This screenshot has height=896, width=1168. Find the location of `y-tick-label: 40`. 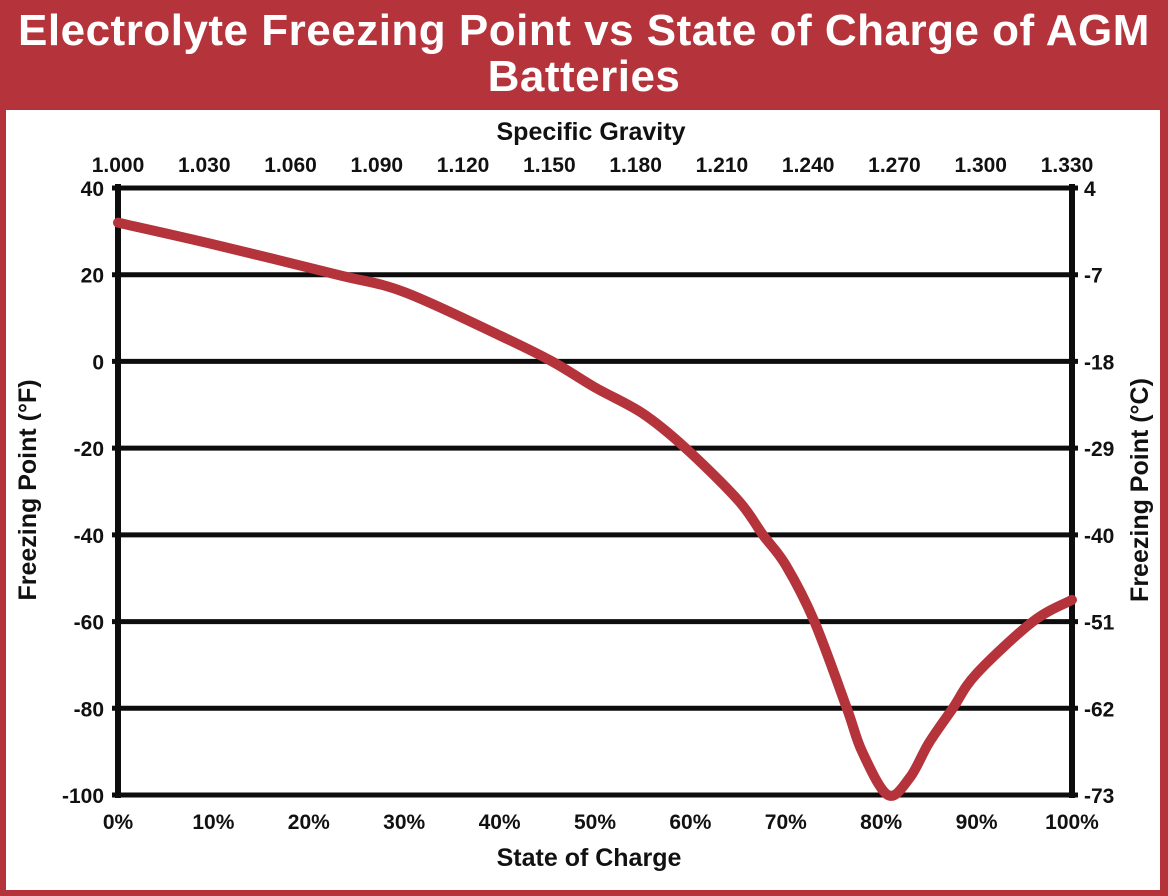

y-tick-label: 40 is located at coordinates (92, 189).